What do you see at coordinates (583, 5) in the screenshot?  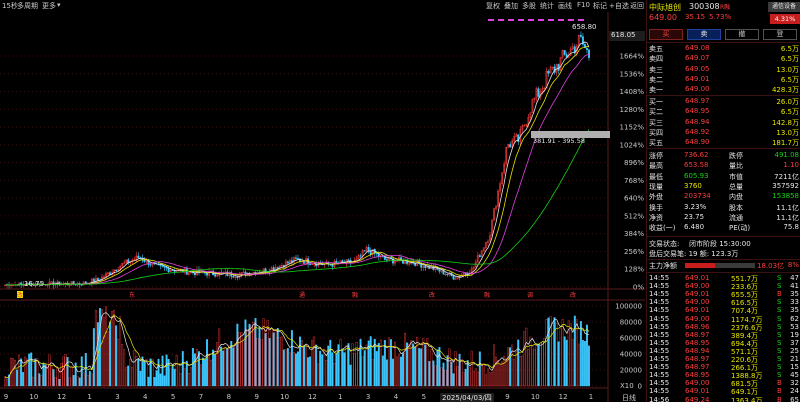 I see `f10-button: F10` at bounding box center [583, 5].